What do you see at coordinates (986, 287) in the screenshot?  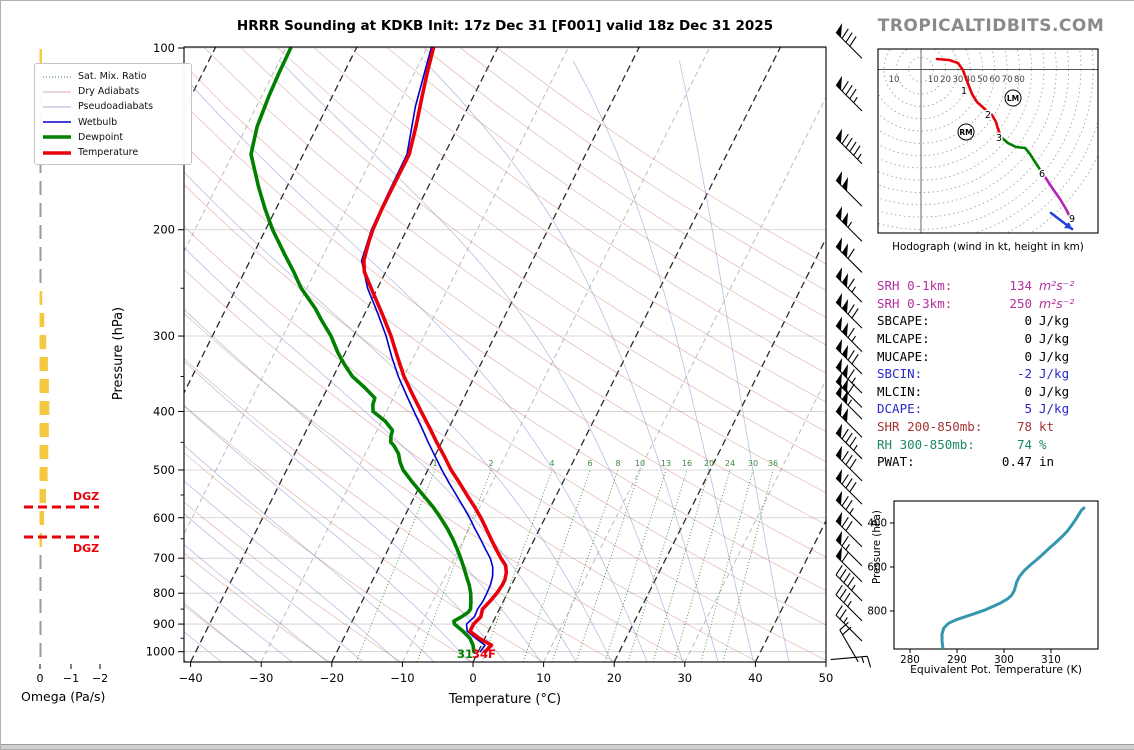 I see `index-row: SRH 0-1km: 134 m²s⁻²` at bounding box center [986, 287].